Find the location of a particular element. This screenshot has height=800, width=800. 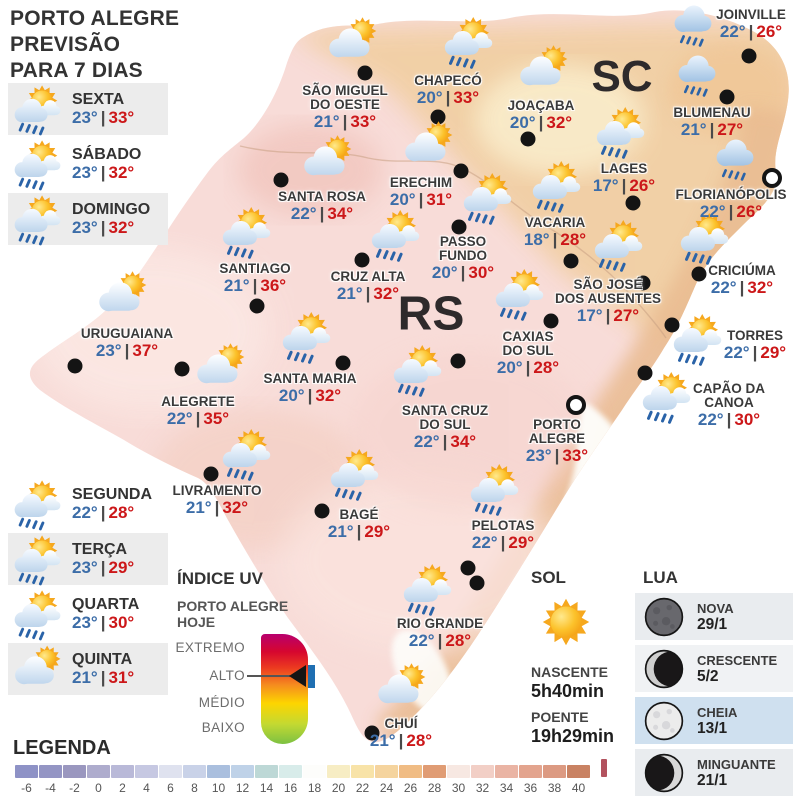

city-florianopolis: FLORIANÓPOLIS 22° | 26° is located at coordinates (731, 204).